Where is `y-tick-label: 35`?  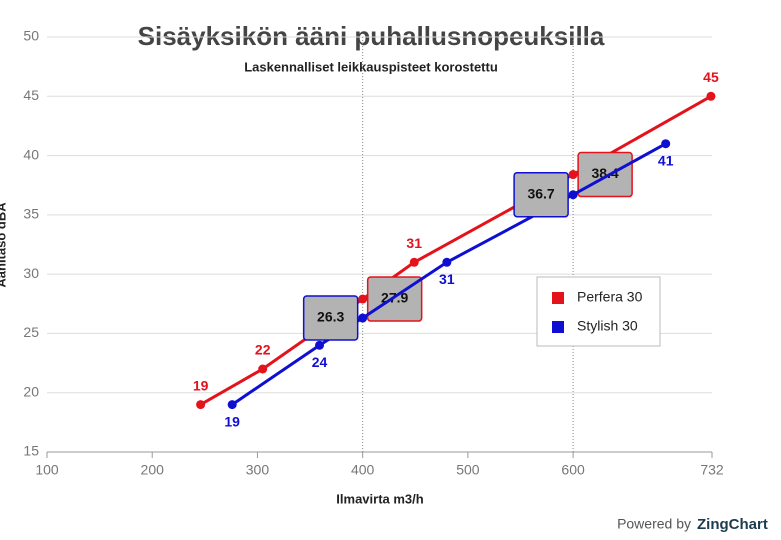
y-tick-label: 35 is located at coordinates (31, 214).